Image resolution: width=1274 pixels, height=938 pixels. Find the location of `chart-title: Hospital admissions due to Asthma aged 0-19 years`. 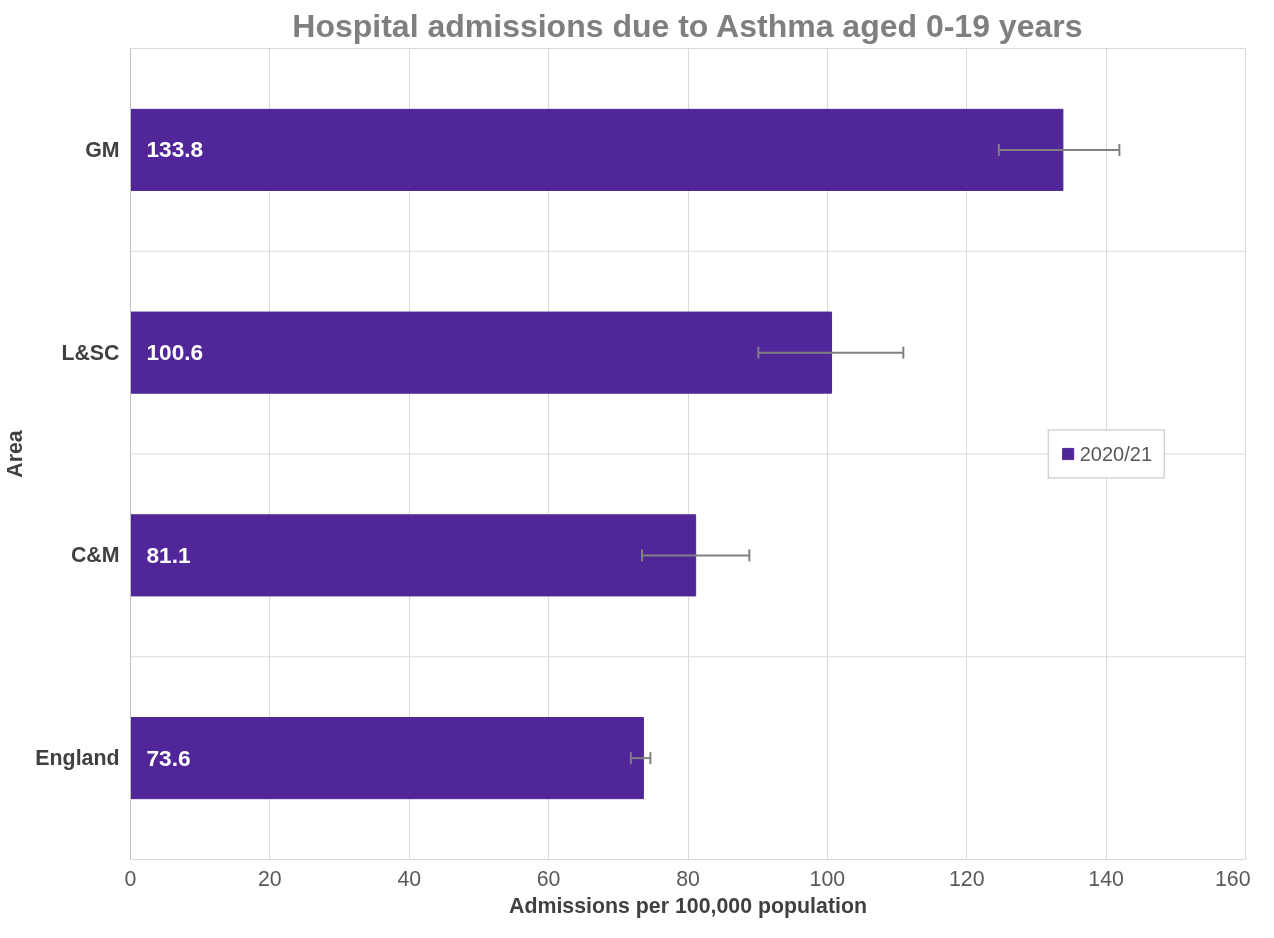

chart-title: Hospital admissions due to Asthma aged 0-19 years is located at coordinates (687, 25).